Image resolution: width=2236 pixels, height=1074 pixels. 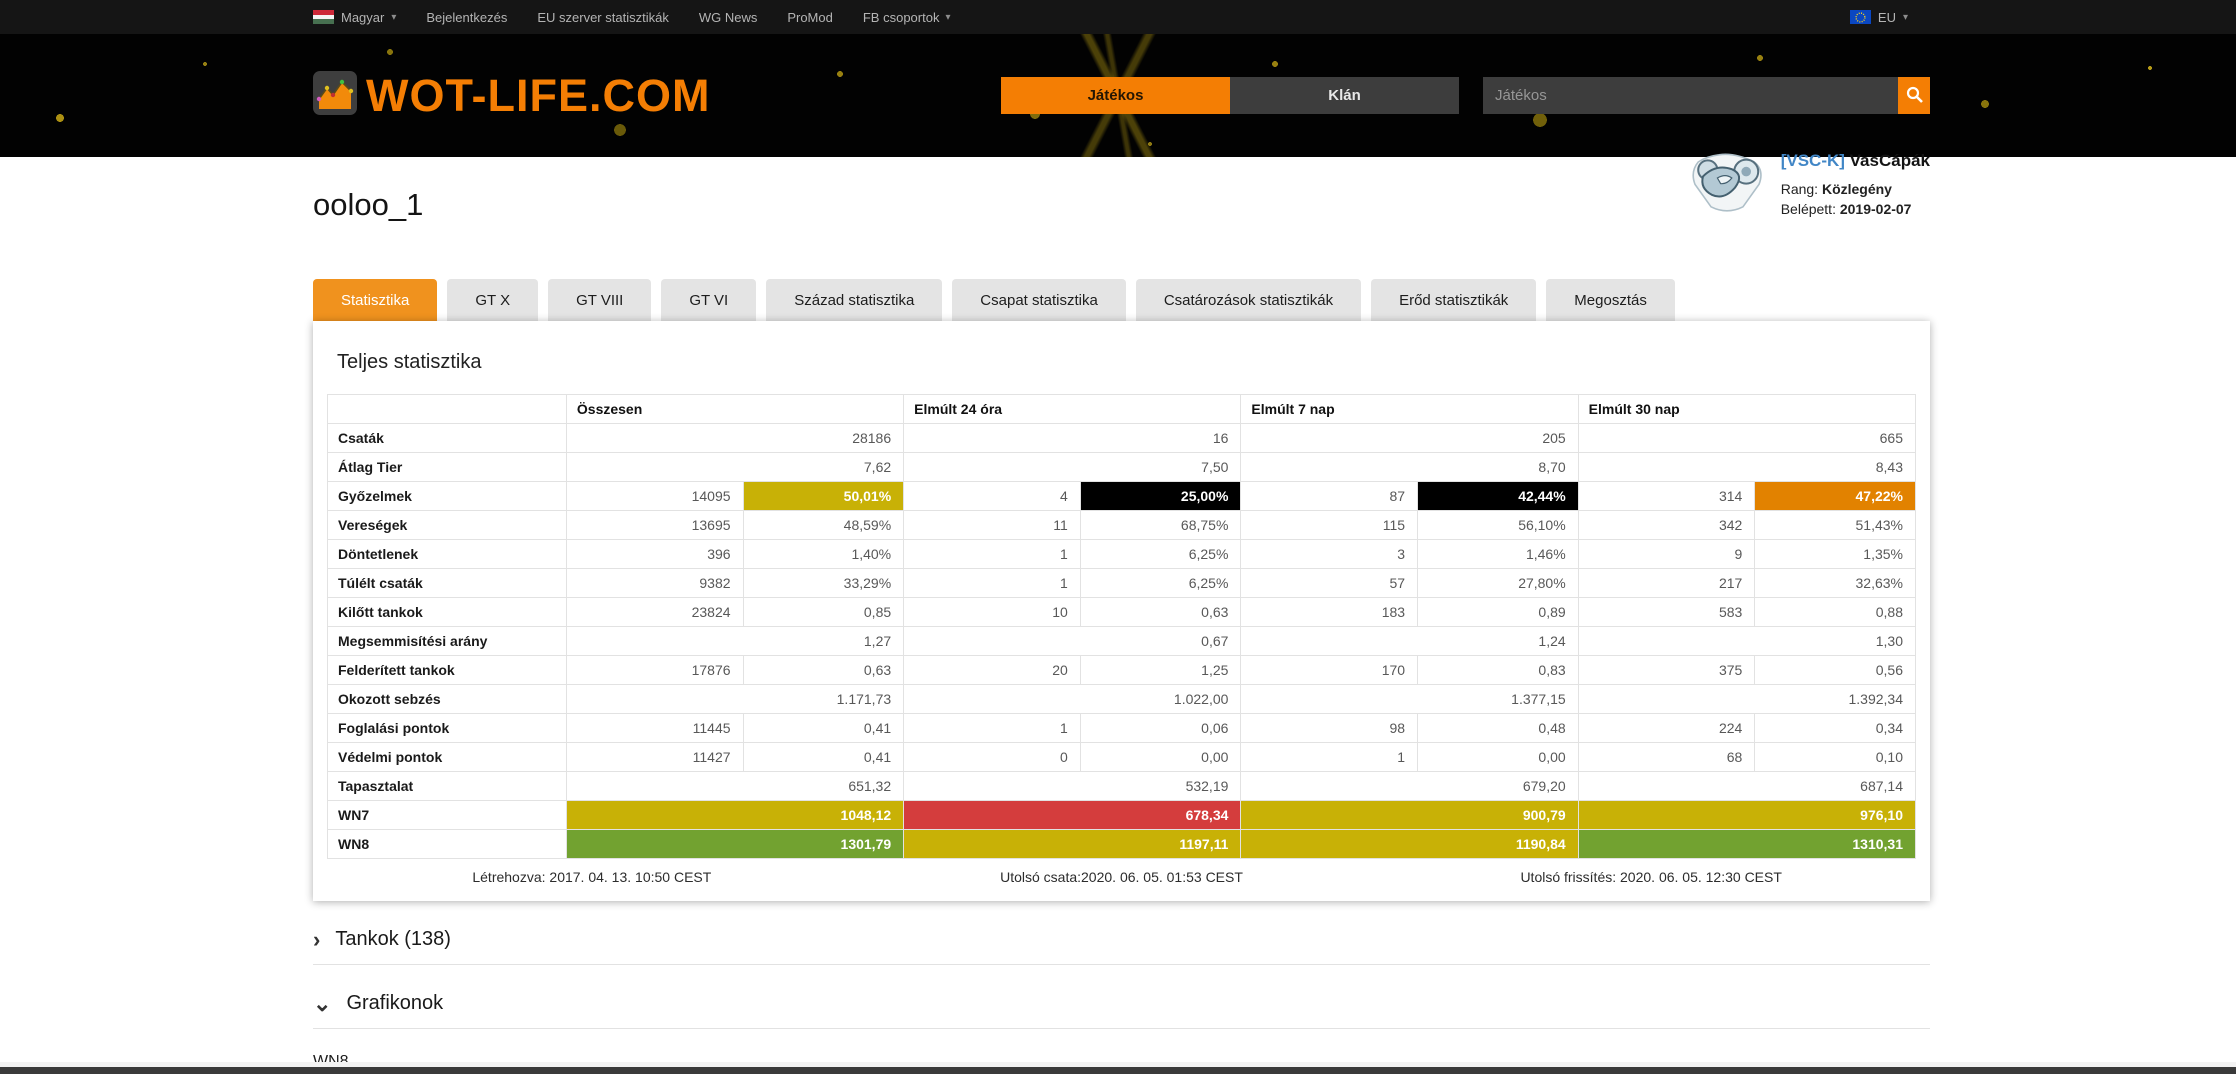 I want to click on row-label: Csaták, so click(x=447, y=438).